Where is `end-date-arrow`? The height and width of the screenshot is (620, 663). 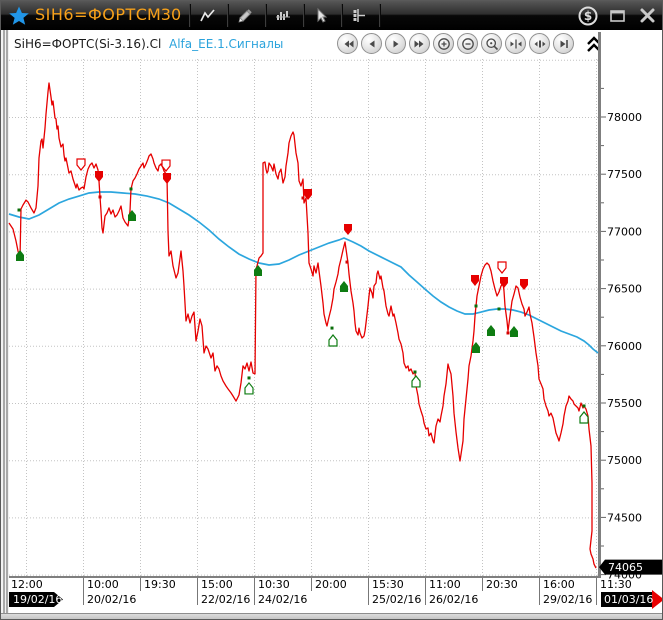
end-date-arrow is located at coordinates (657, 599).